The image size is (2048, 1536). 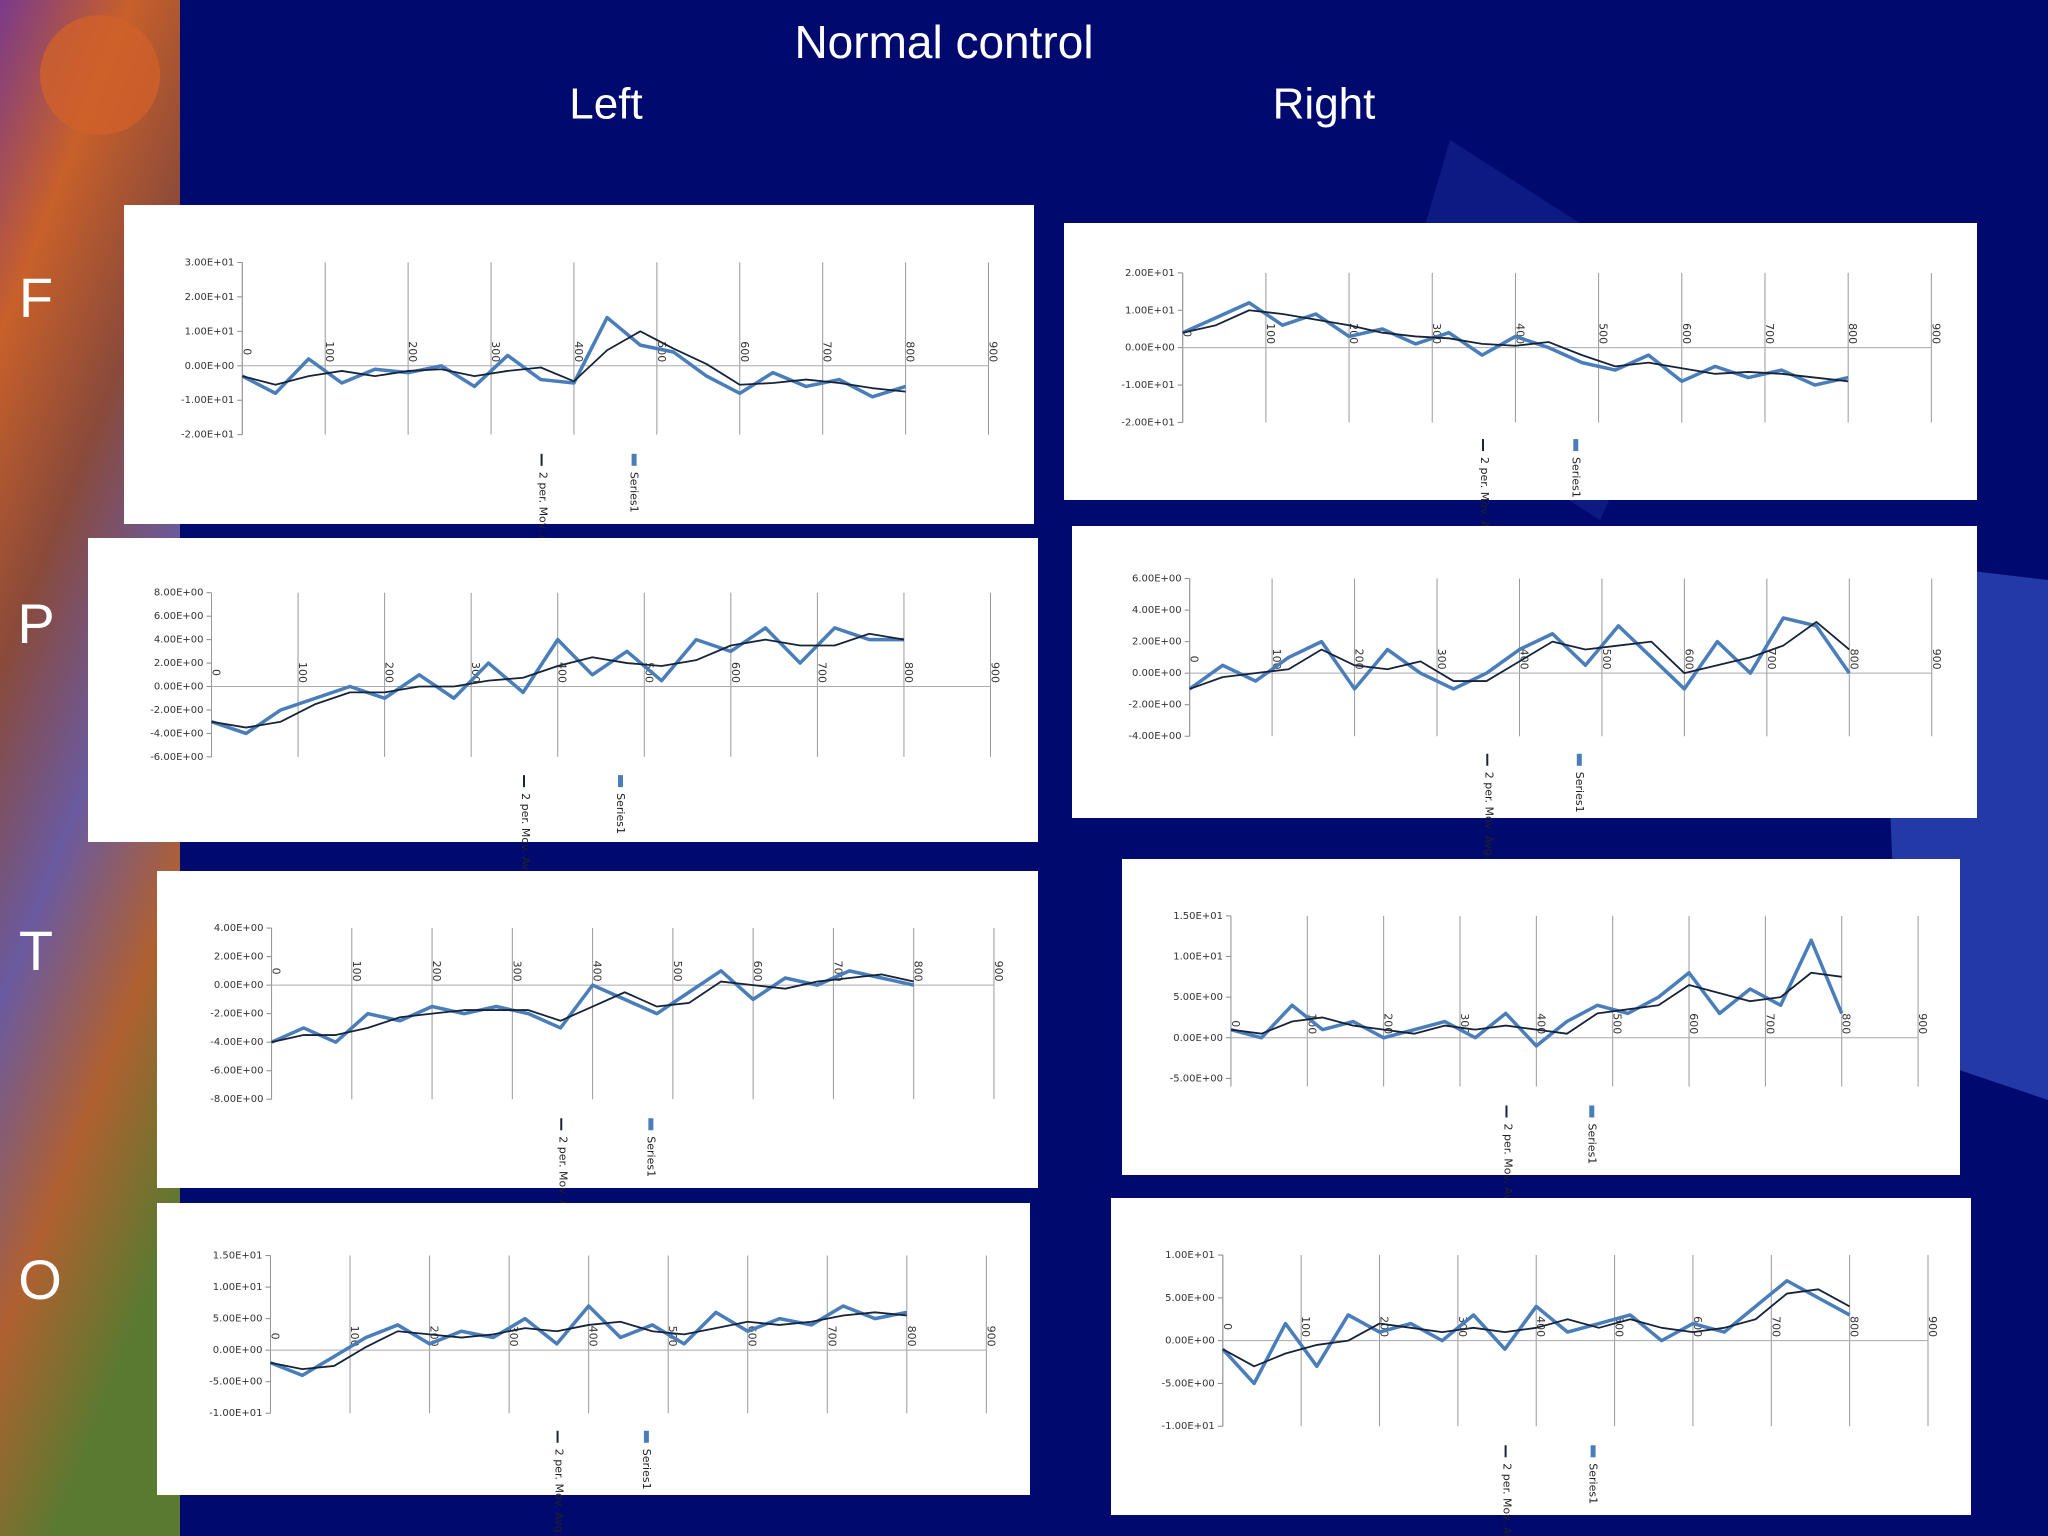 I want to click on slide-title: Normal control, so click(x=943, y=42).